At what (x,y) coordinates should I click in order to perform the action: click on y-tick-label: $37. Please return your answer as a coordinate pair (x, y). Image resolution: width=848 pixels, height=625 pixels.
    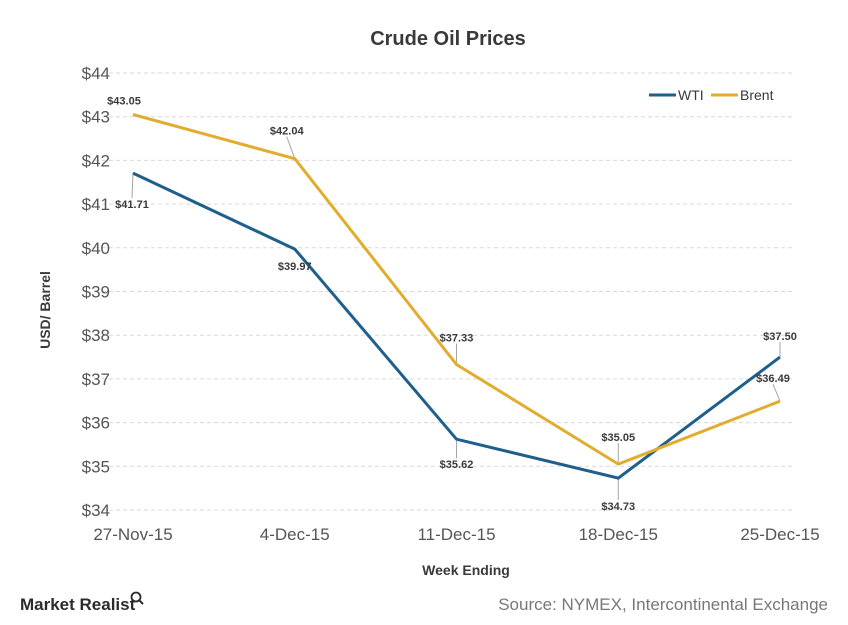
    Looking at the image, I should click on (96, 379).